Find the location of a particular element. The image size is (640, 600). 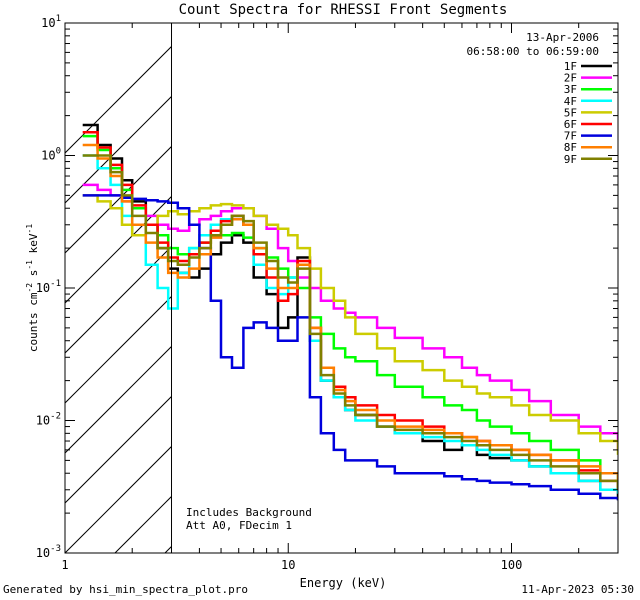

legend-label-4F: 4F is located at coordinates (570, 101).